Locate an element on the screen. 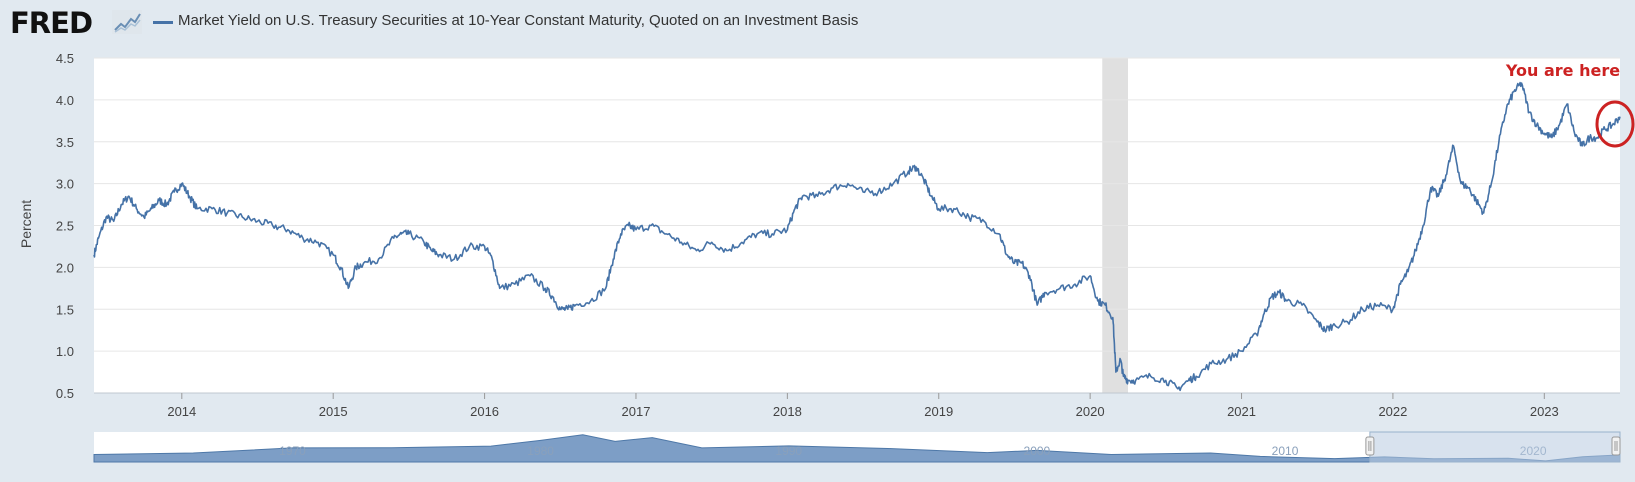 The width and height of the screenshot is (1635, 482). y-axis-title: Percent is located at coordinates (26, 224).